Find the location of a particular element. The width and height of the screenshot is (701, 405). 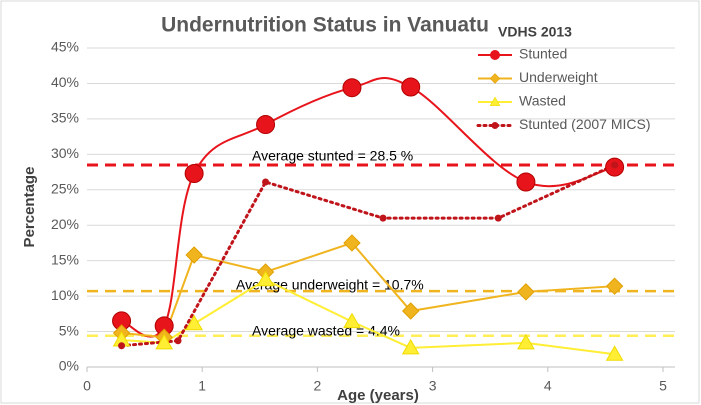

reference-label: Average stunted = 28.5 % is located at coordinates (332, 156).